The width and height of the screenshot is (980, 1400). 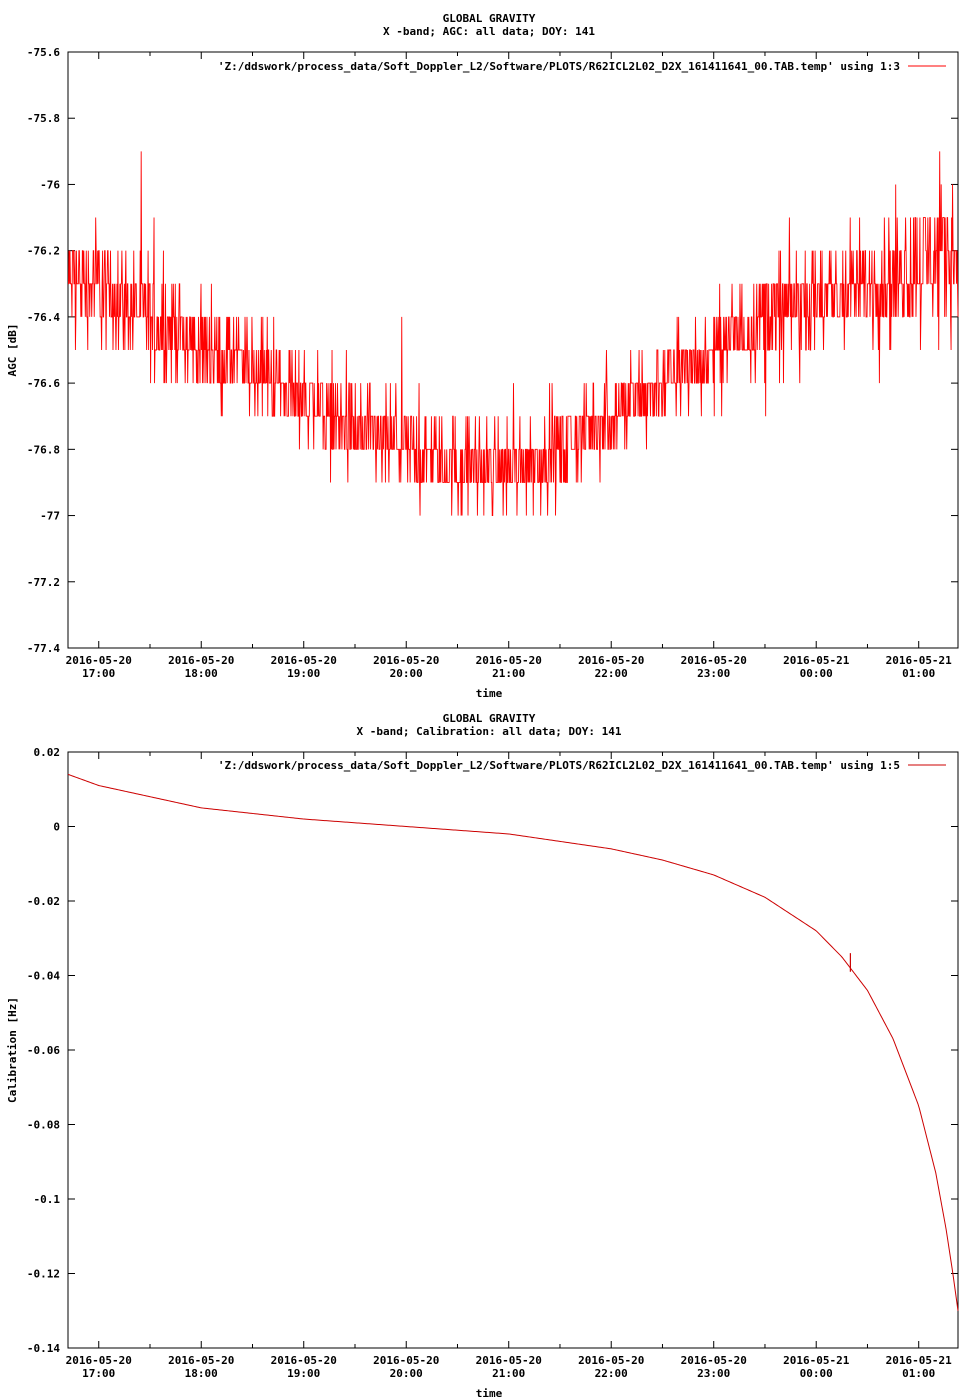 I want to click on chart1-y-tick-label: -77.4, so click(x=43, y=648).